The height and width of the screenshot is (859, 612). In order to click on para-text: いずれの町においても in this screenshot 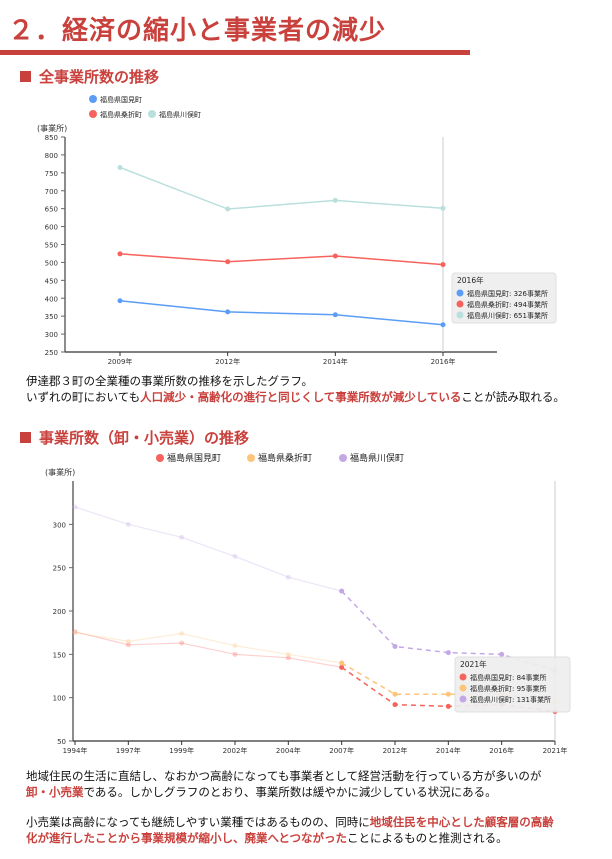, I will do `click(83, 397)`.